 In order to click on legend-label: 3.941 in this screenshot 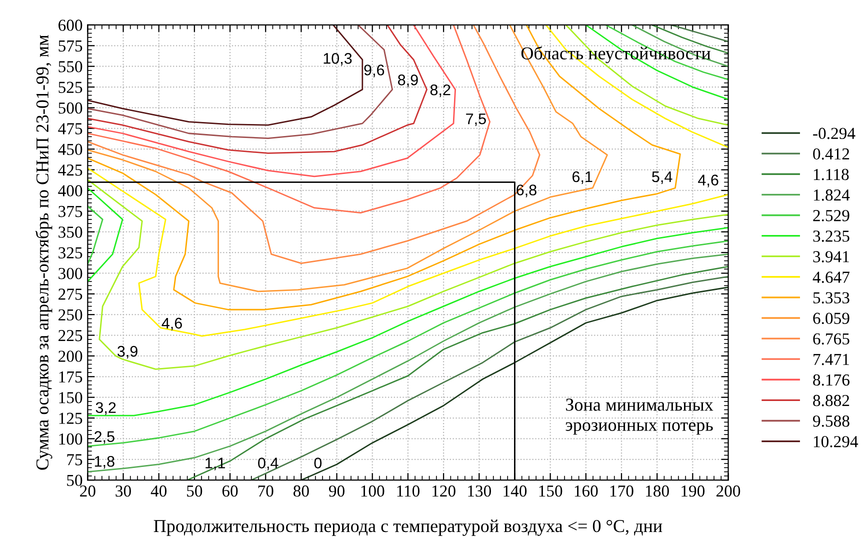, I will do `click(831, 256)`.